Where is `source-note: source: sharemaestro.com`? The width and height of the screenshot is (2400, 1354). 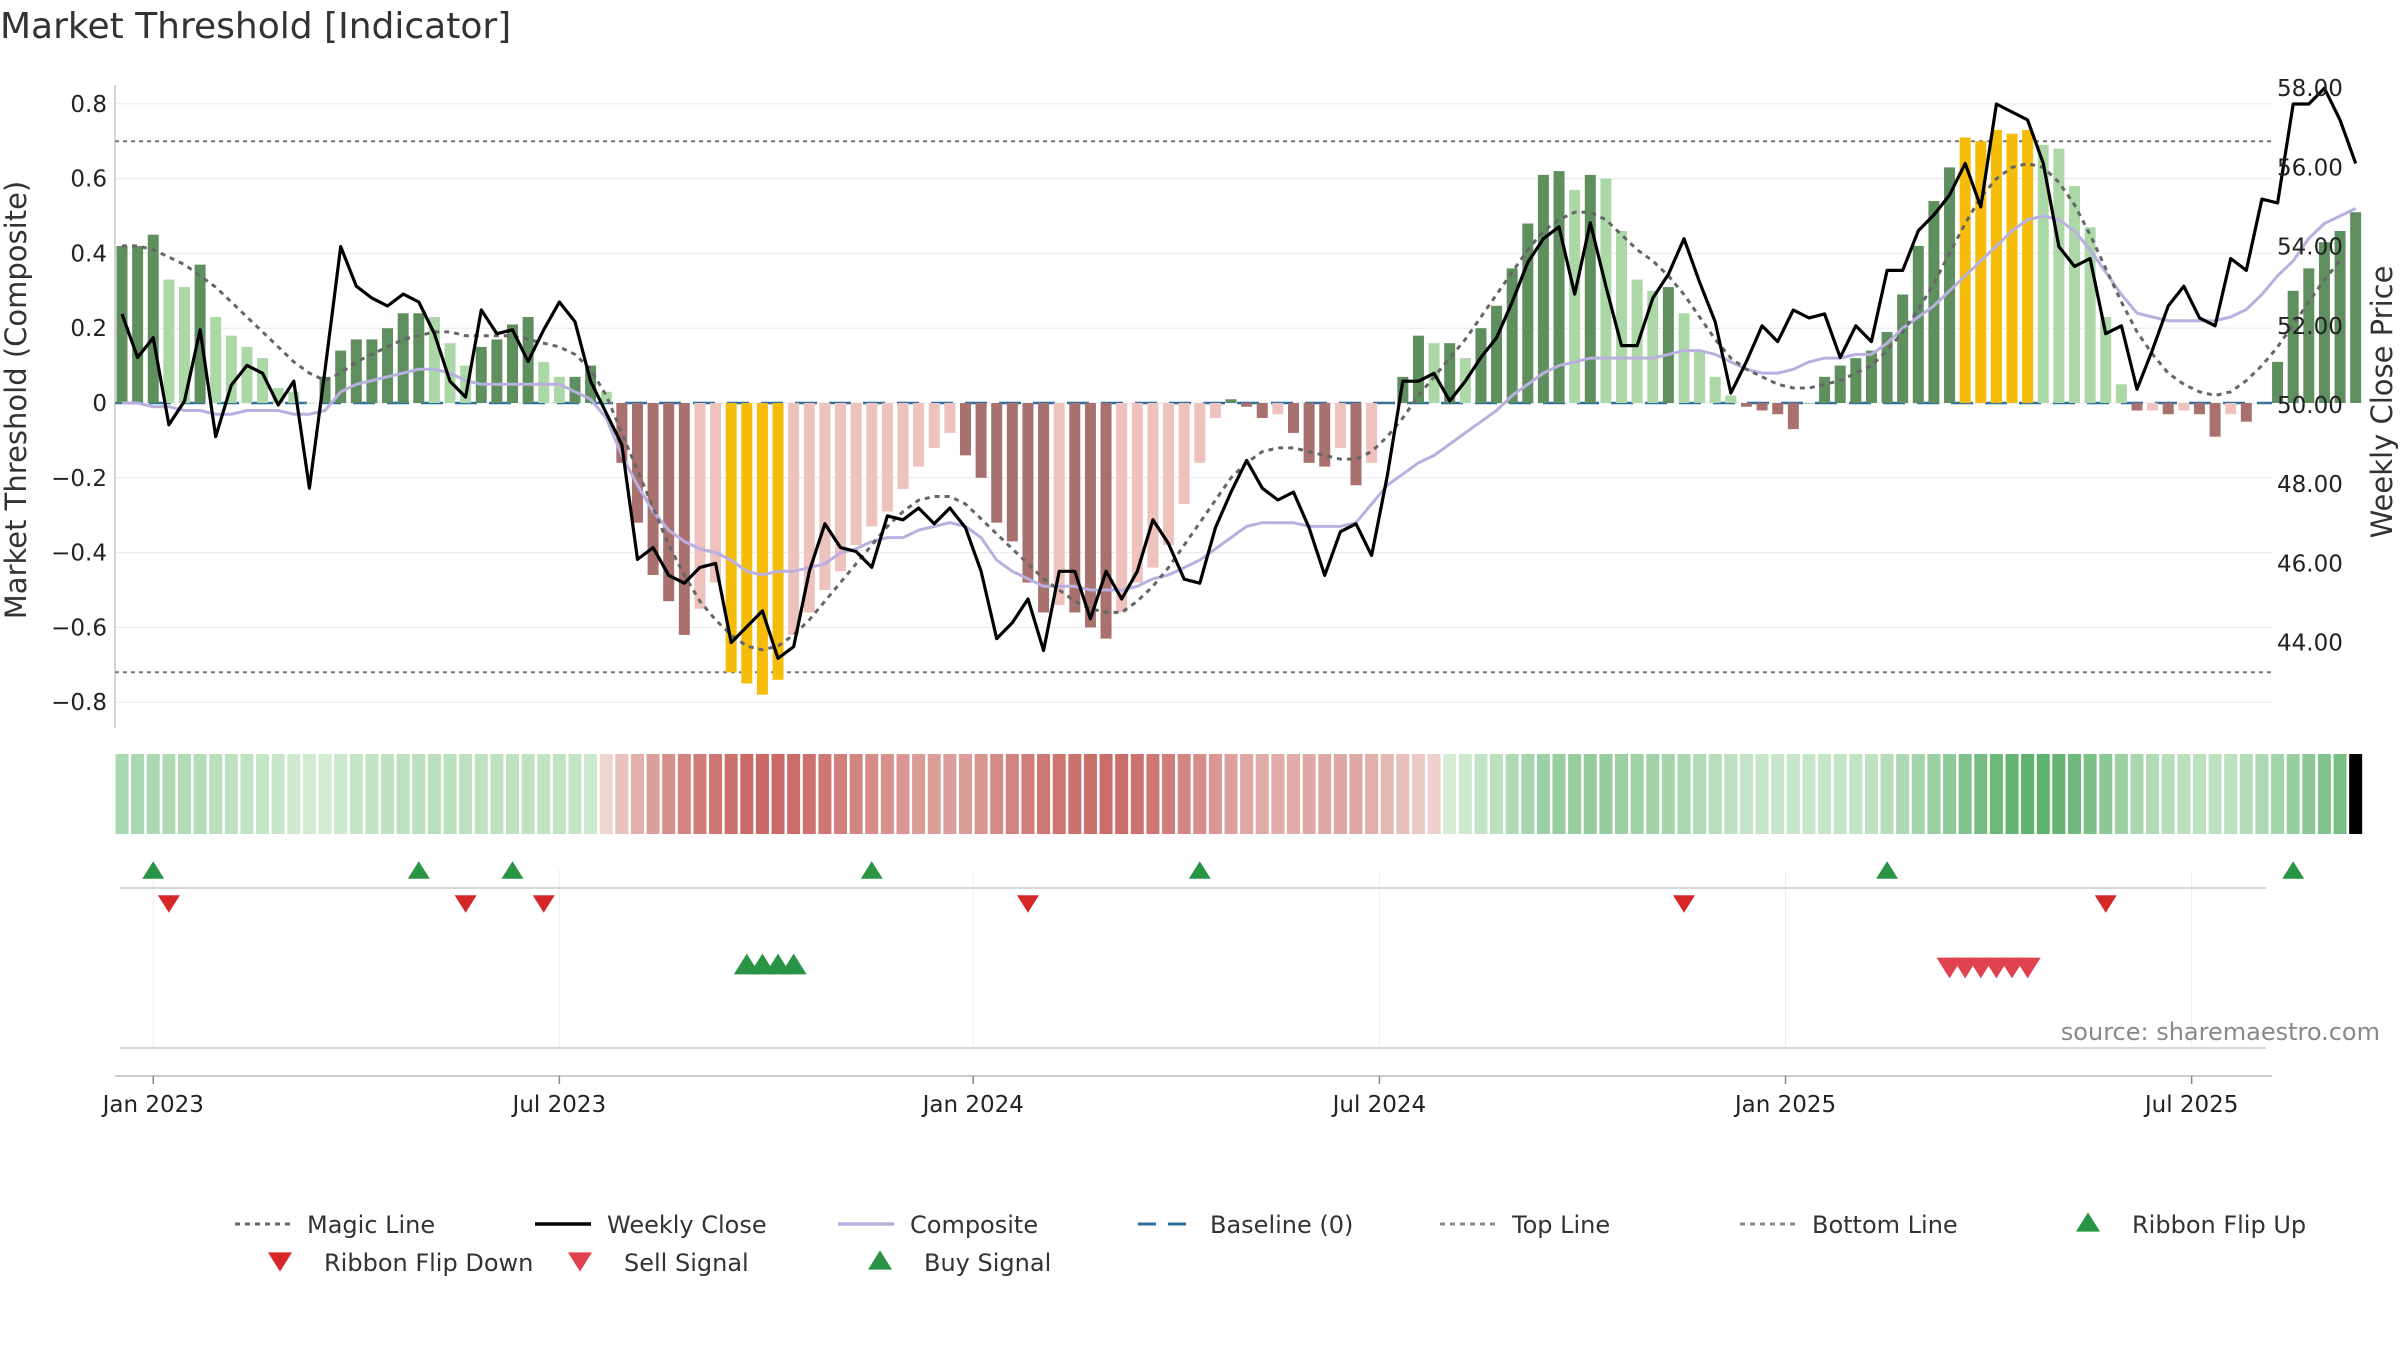
source-note: source: sharemaestro.com is located at coordinates (2220, 1032).